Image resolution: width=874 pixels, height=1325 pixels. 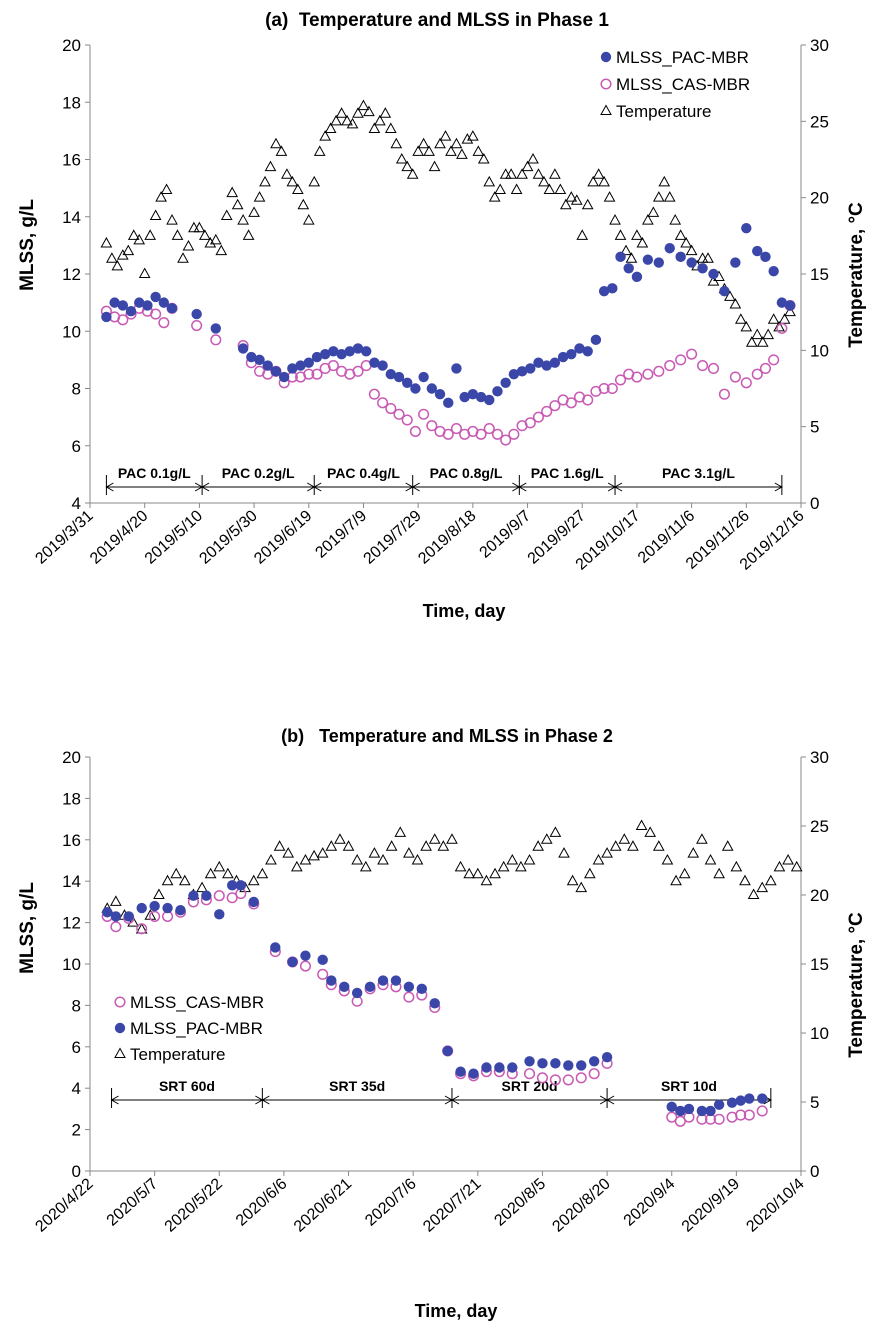 What do you see at coordinates (76, 1130) in the screenshot?
I see `y-tick-label: 2` at bounding box center [76, 1130].